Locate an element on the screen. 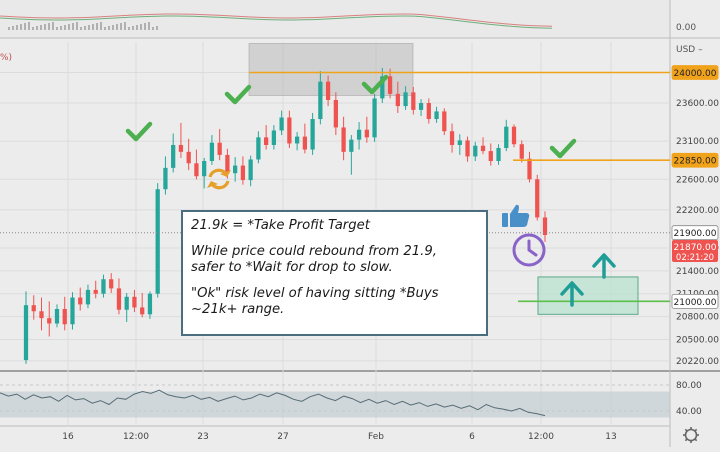 Image resolution: width=720 pixels, height=452 pixels. refresh-icon-arrow is located at coordinates (225, 173).